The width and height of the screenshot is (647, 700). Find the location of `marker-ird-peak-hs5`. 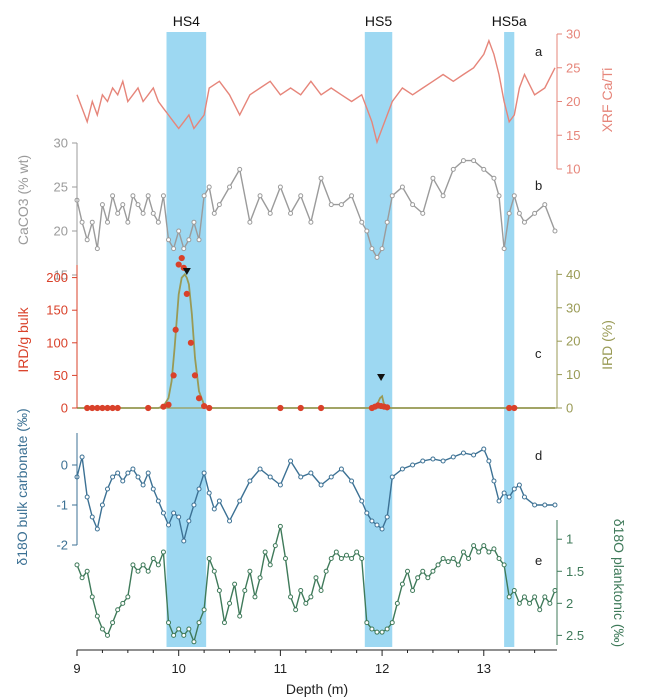

marker-ird-peak-hs5 is located at coordinates (381, 377).